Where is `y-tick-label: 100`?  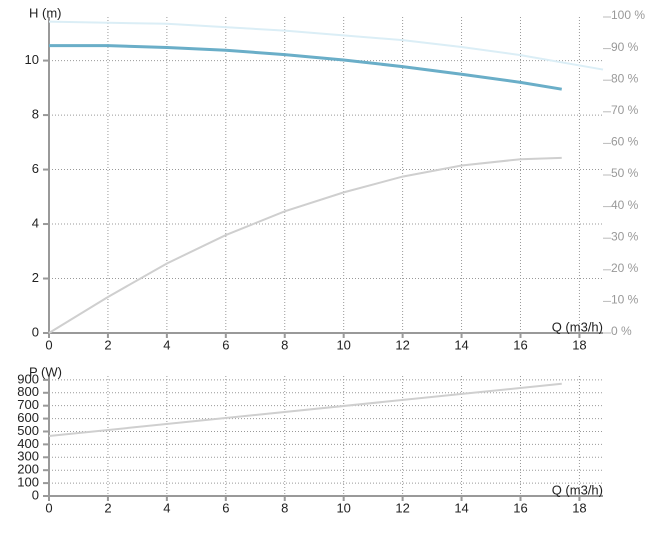 y-tick-label: 100 is located at coordinates (28, 482).